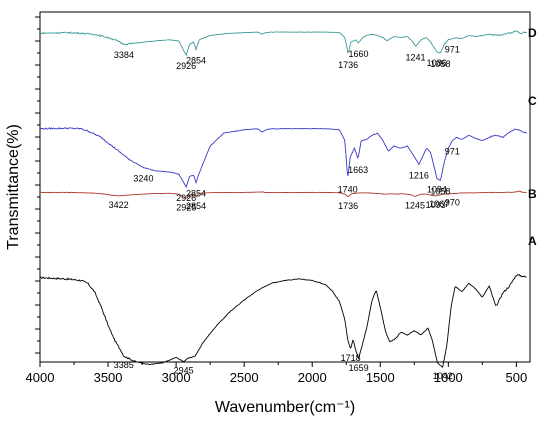 The width and height of the screenshot is (550, 425). I want to click on x-axis: 4000 3500 3000 2500 2000 1500 1000 500, so click(277, 373).